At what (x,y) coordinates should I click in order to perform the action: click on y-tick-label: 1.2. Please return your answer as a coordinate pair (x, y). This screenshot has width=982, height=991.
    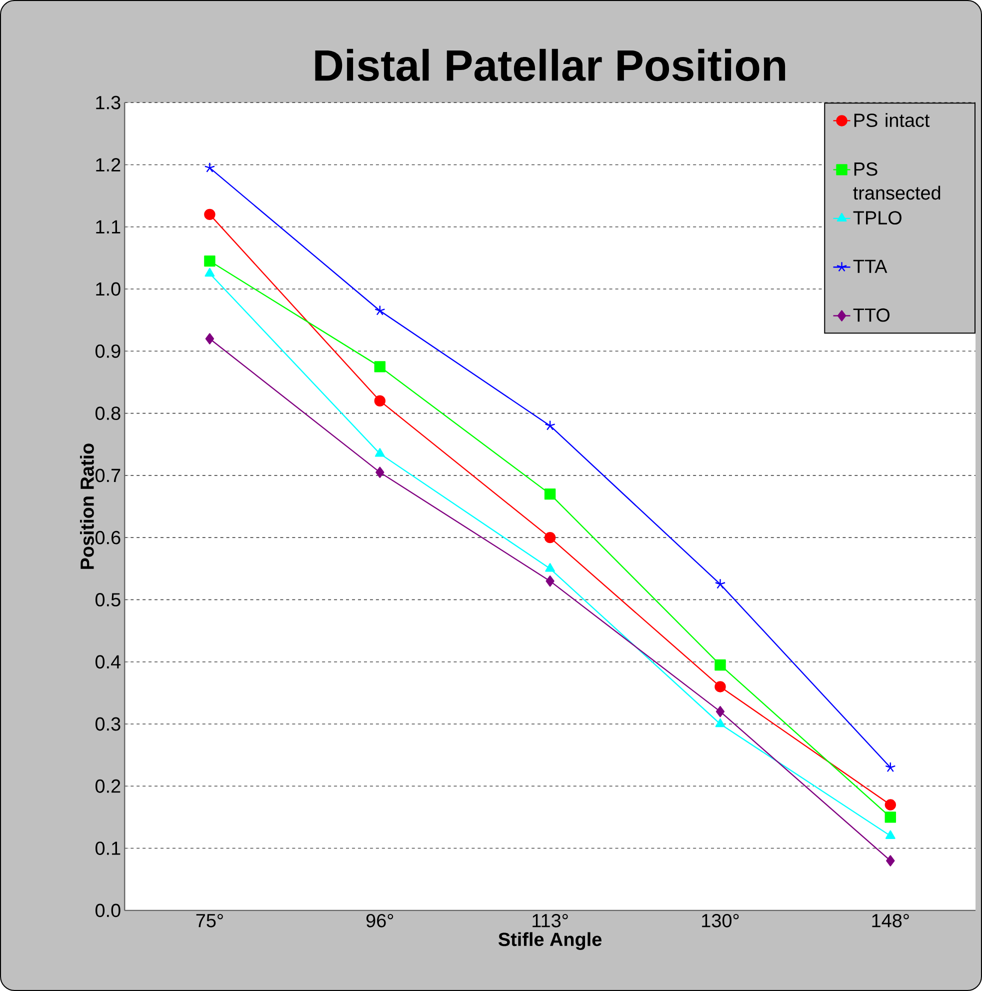
    Looking at the image, I should click on (108, 165).